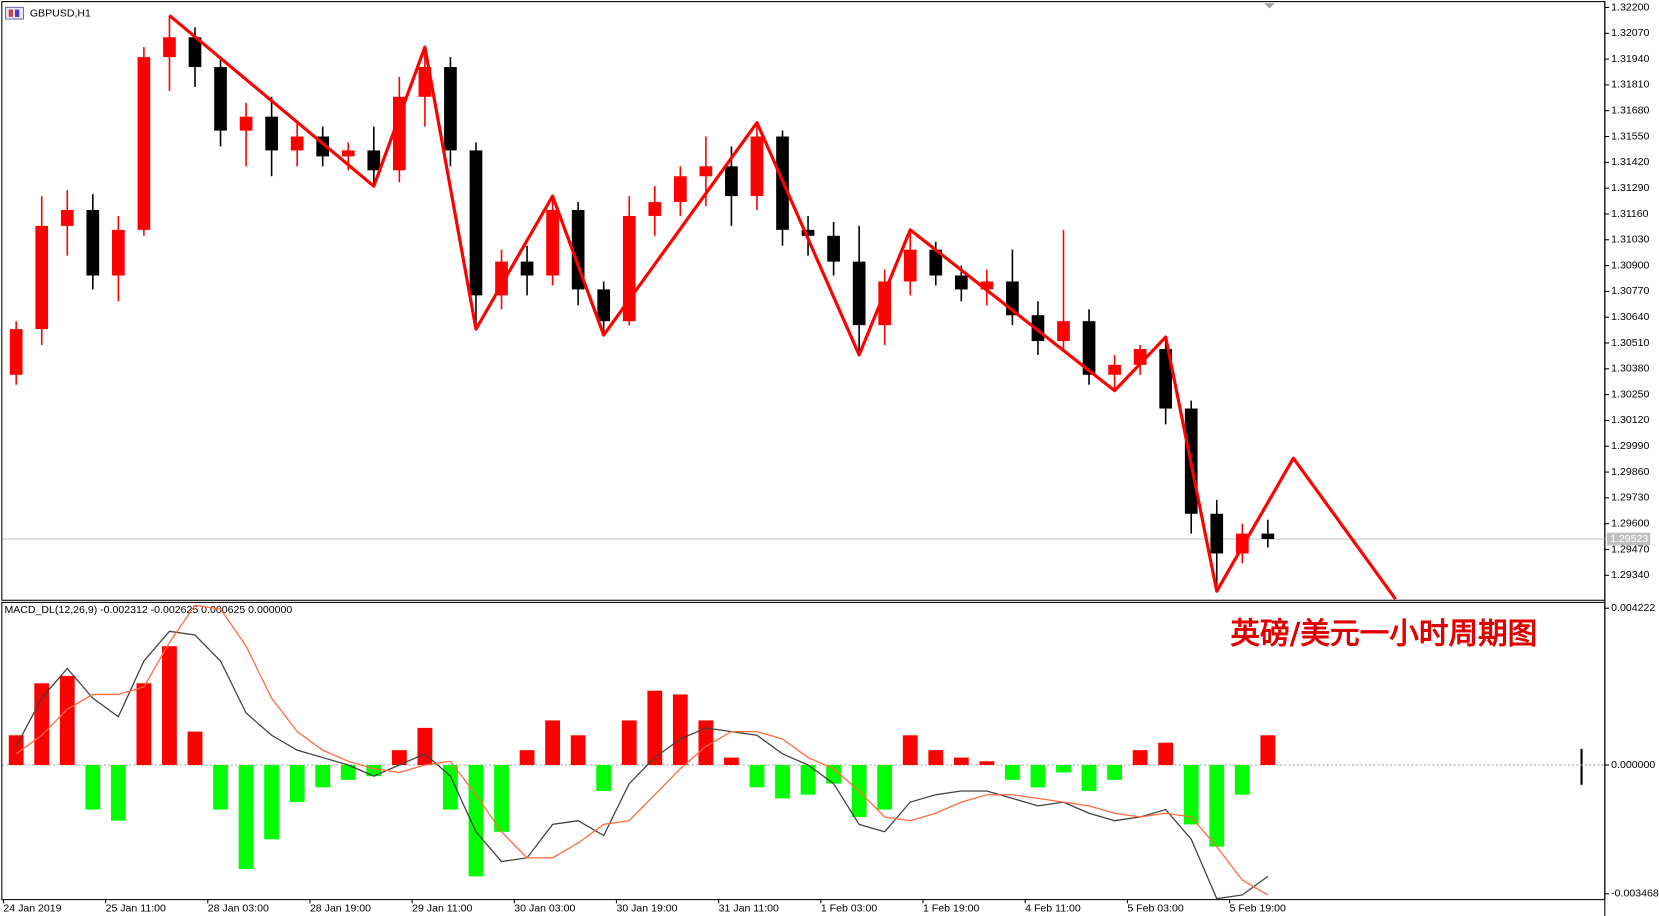 The height and width of the screenshot is (916, 1659). I want to click on y-tick-label: 1.31030, so click(1630, 240).